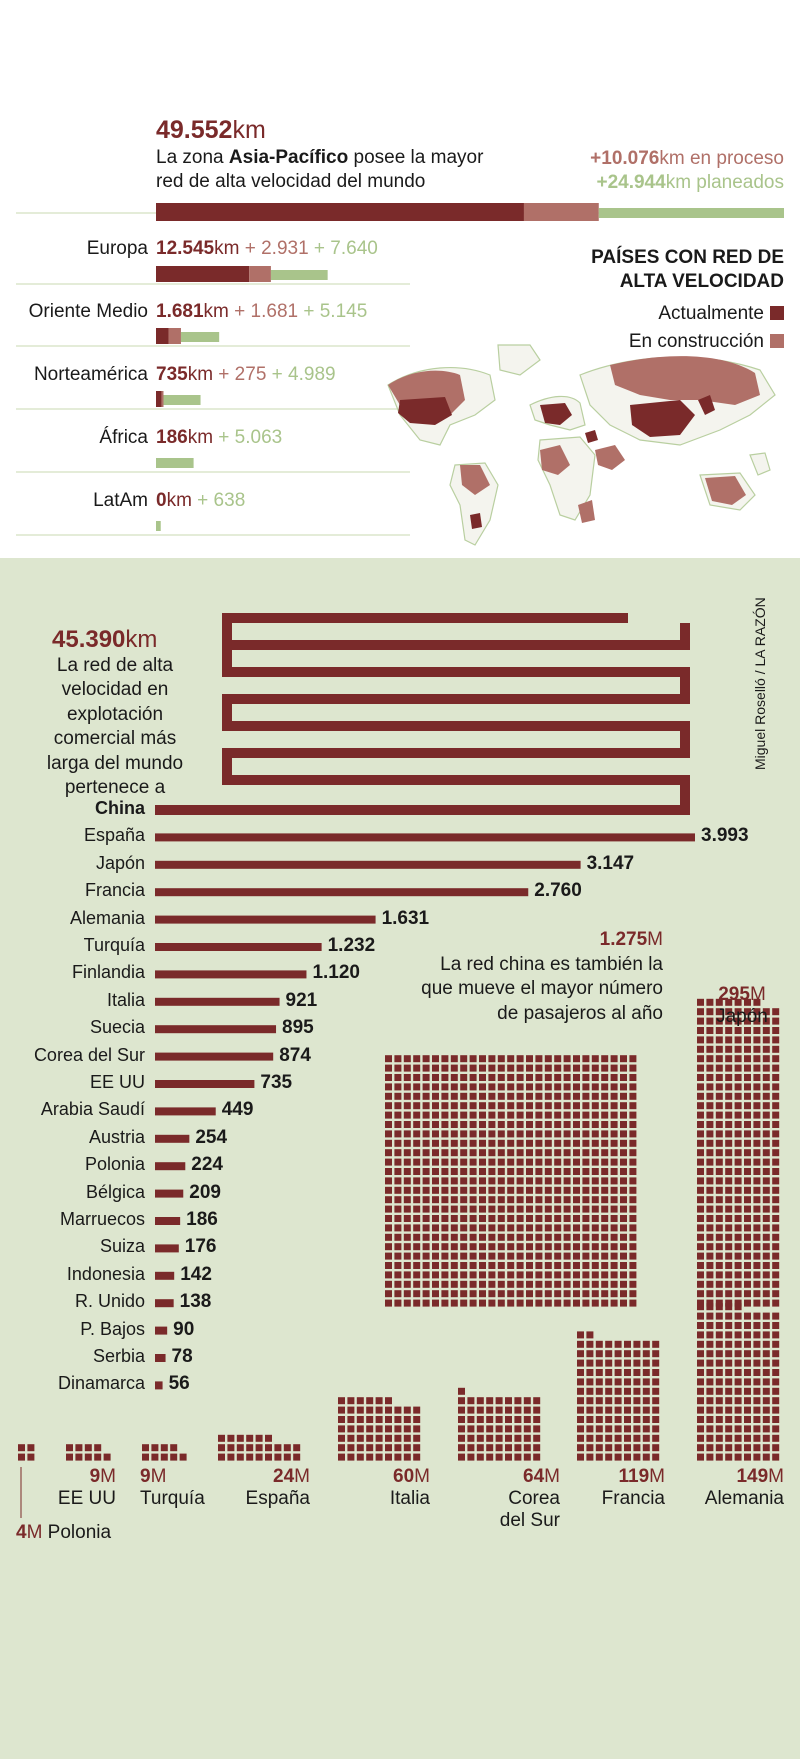 The width and height of the screenshot is (800, 1759). What do you see at coordinates (81, 1477) in the screenshot?
I see `passenger-label-value: 9M` at bounding box center [81, 1477].